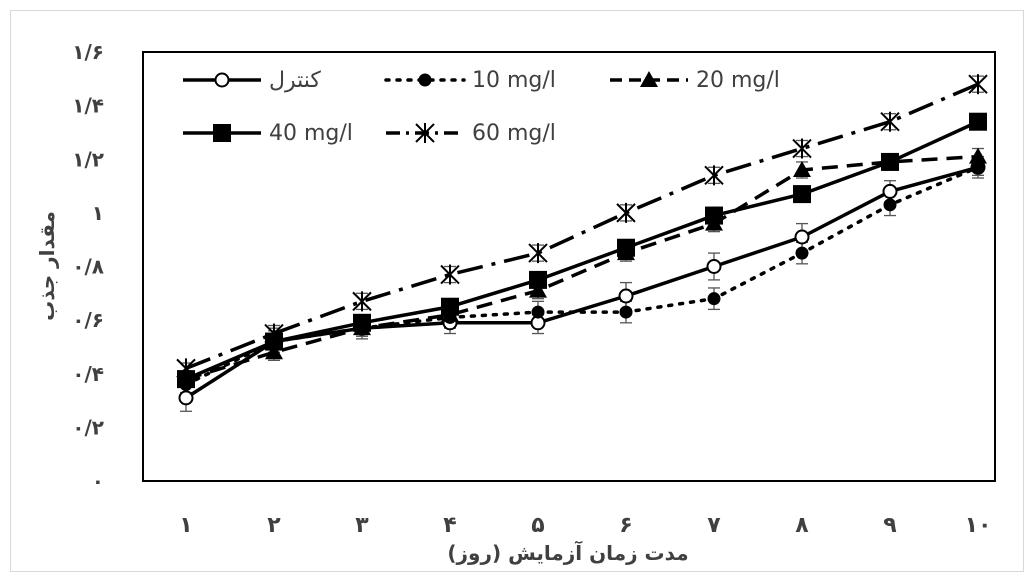 This screenshot has width=1034, height=586. I want to click on legend-entry-4: 40 mg/l, so click(268, 133).